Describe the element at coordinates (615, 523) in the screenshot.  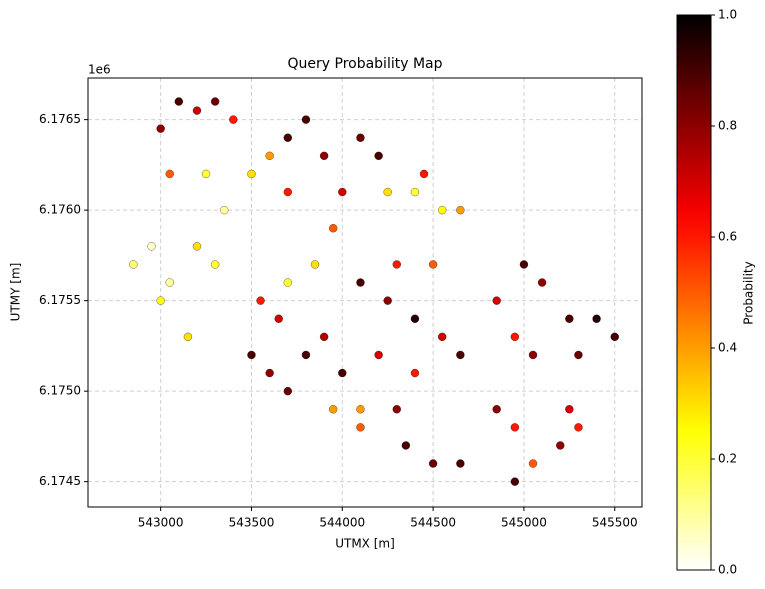
I see `x-tick-label: 545500` at that location.